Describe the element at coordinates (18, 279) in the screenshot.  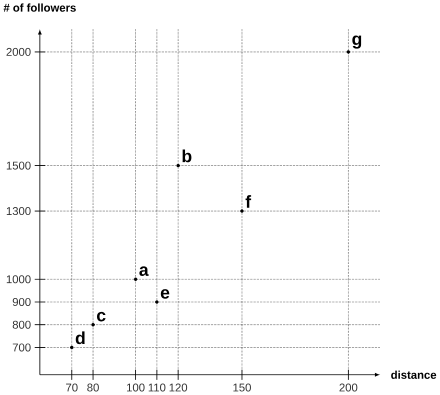
I see `y-tick-label: 1000` at that location.